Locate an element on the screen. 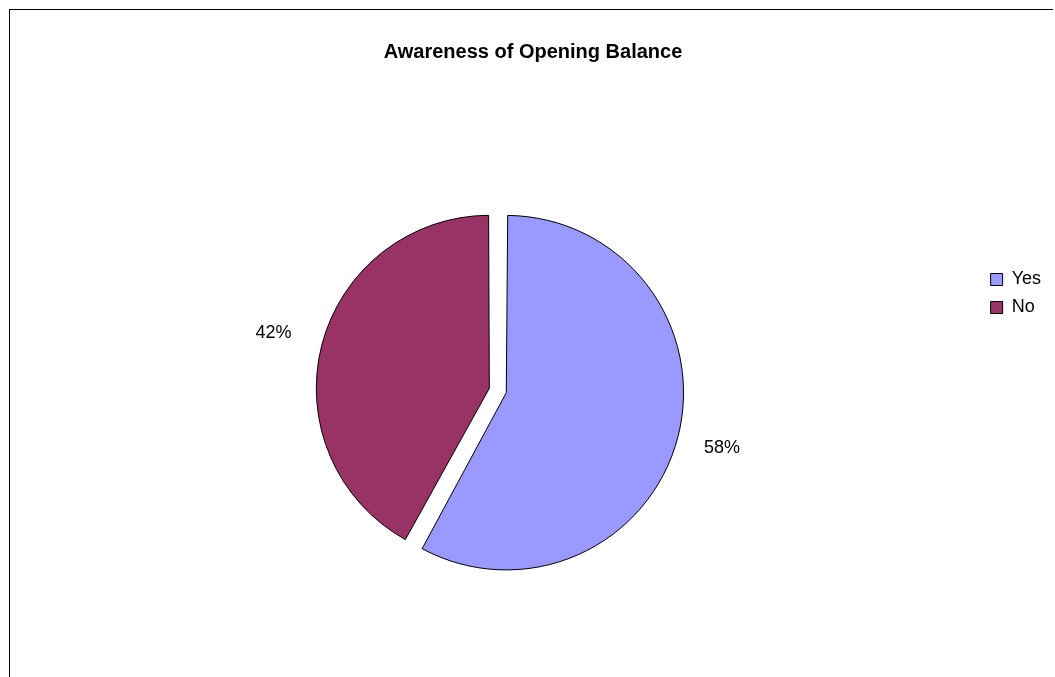 Image resolution: width=1055 pixels, height=677 pixels. data-label: 58% is located at coordinates (722, 447).